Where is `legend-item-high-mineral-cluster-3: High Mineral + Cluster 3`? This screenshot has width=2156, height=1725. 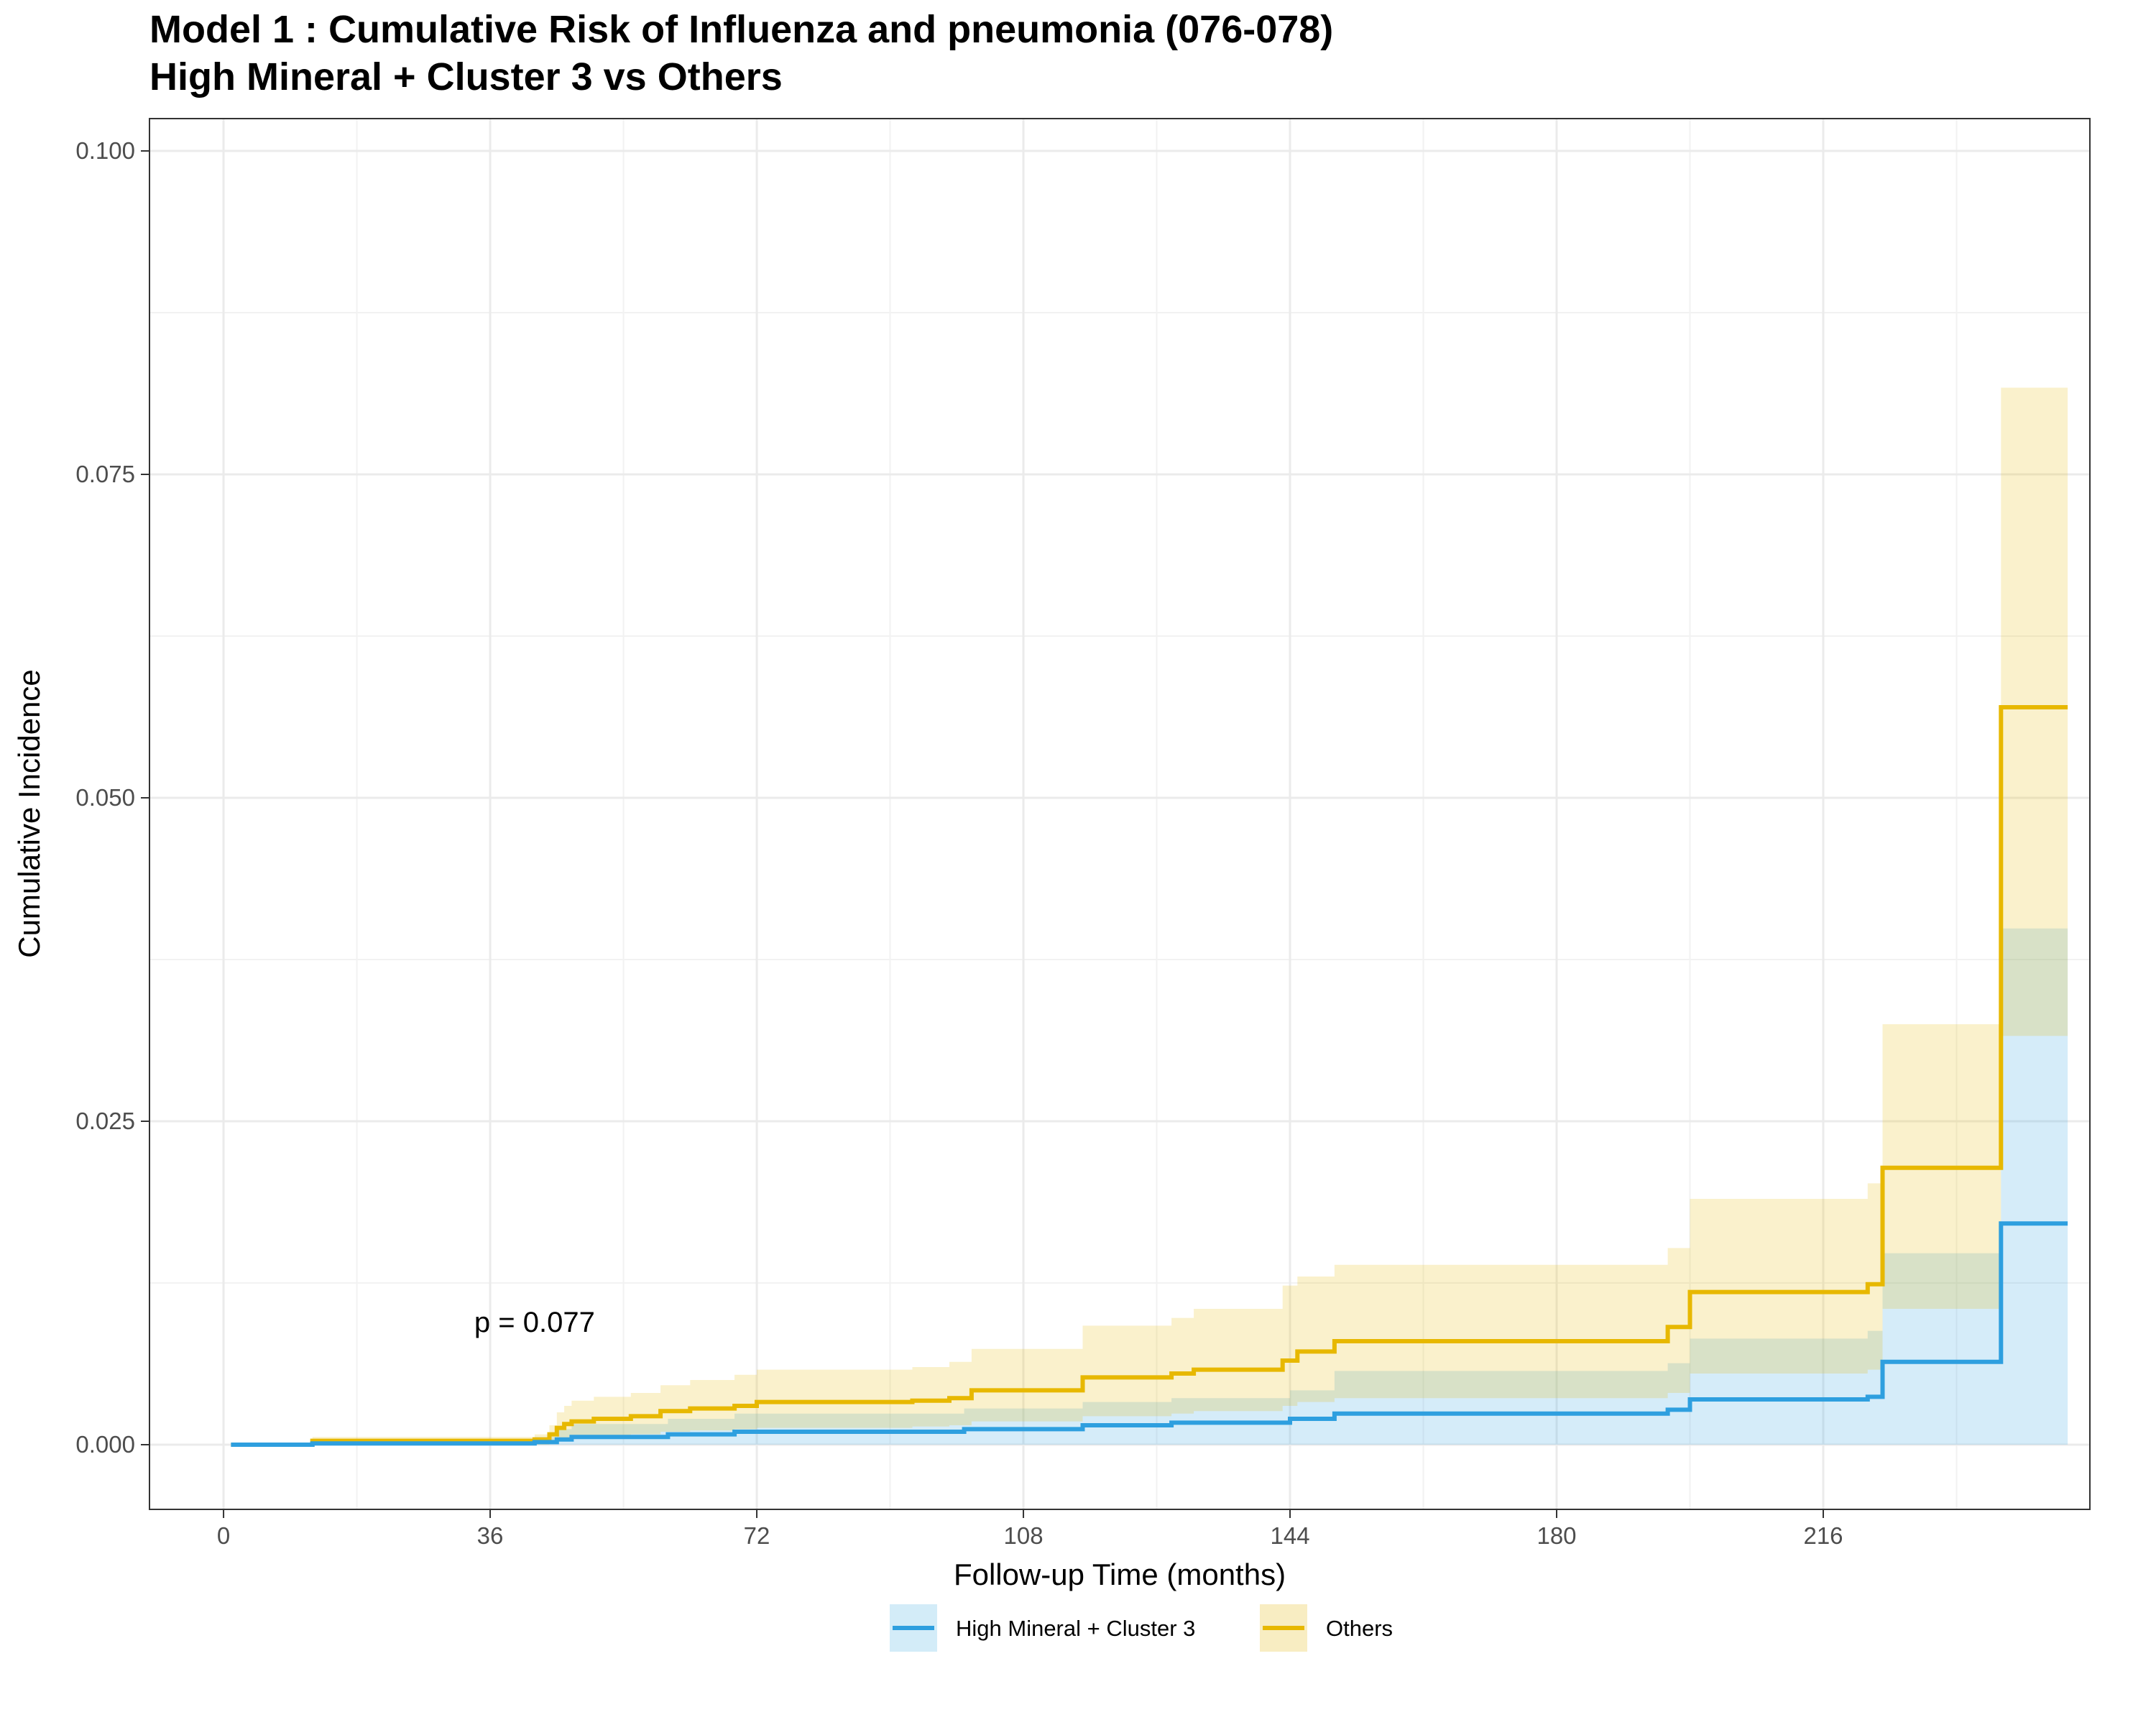 legend-item-high-mineral-cluster-3: High Mineral + Cluster 3 is located at coordinates (1043, 1628).